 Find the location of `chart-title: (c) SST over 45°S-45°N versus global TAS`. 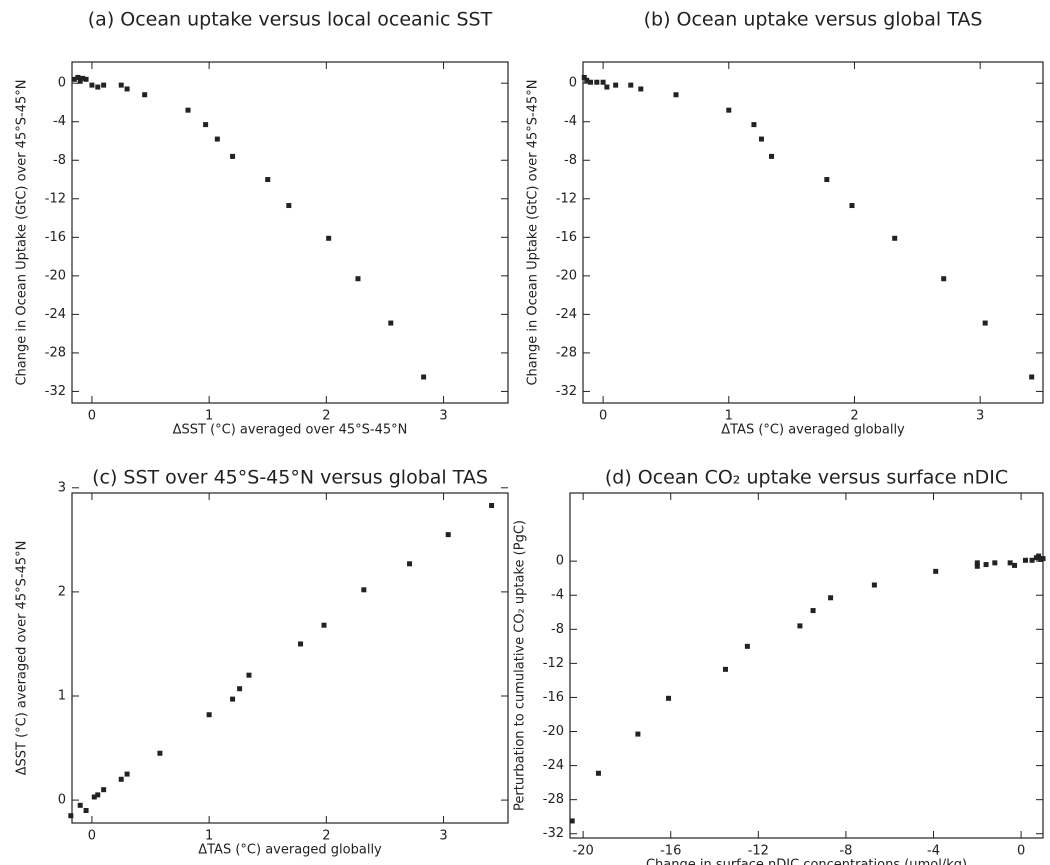

chart-title: (c) SST over 45°S-45°N versus global TAS is located at coordinates (290, 478).